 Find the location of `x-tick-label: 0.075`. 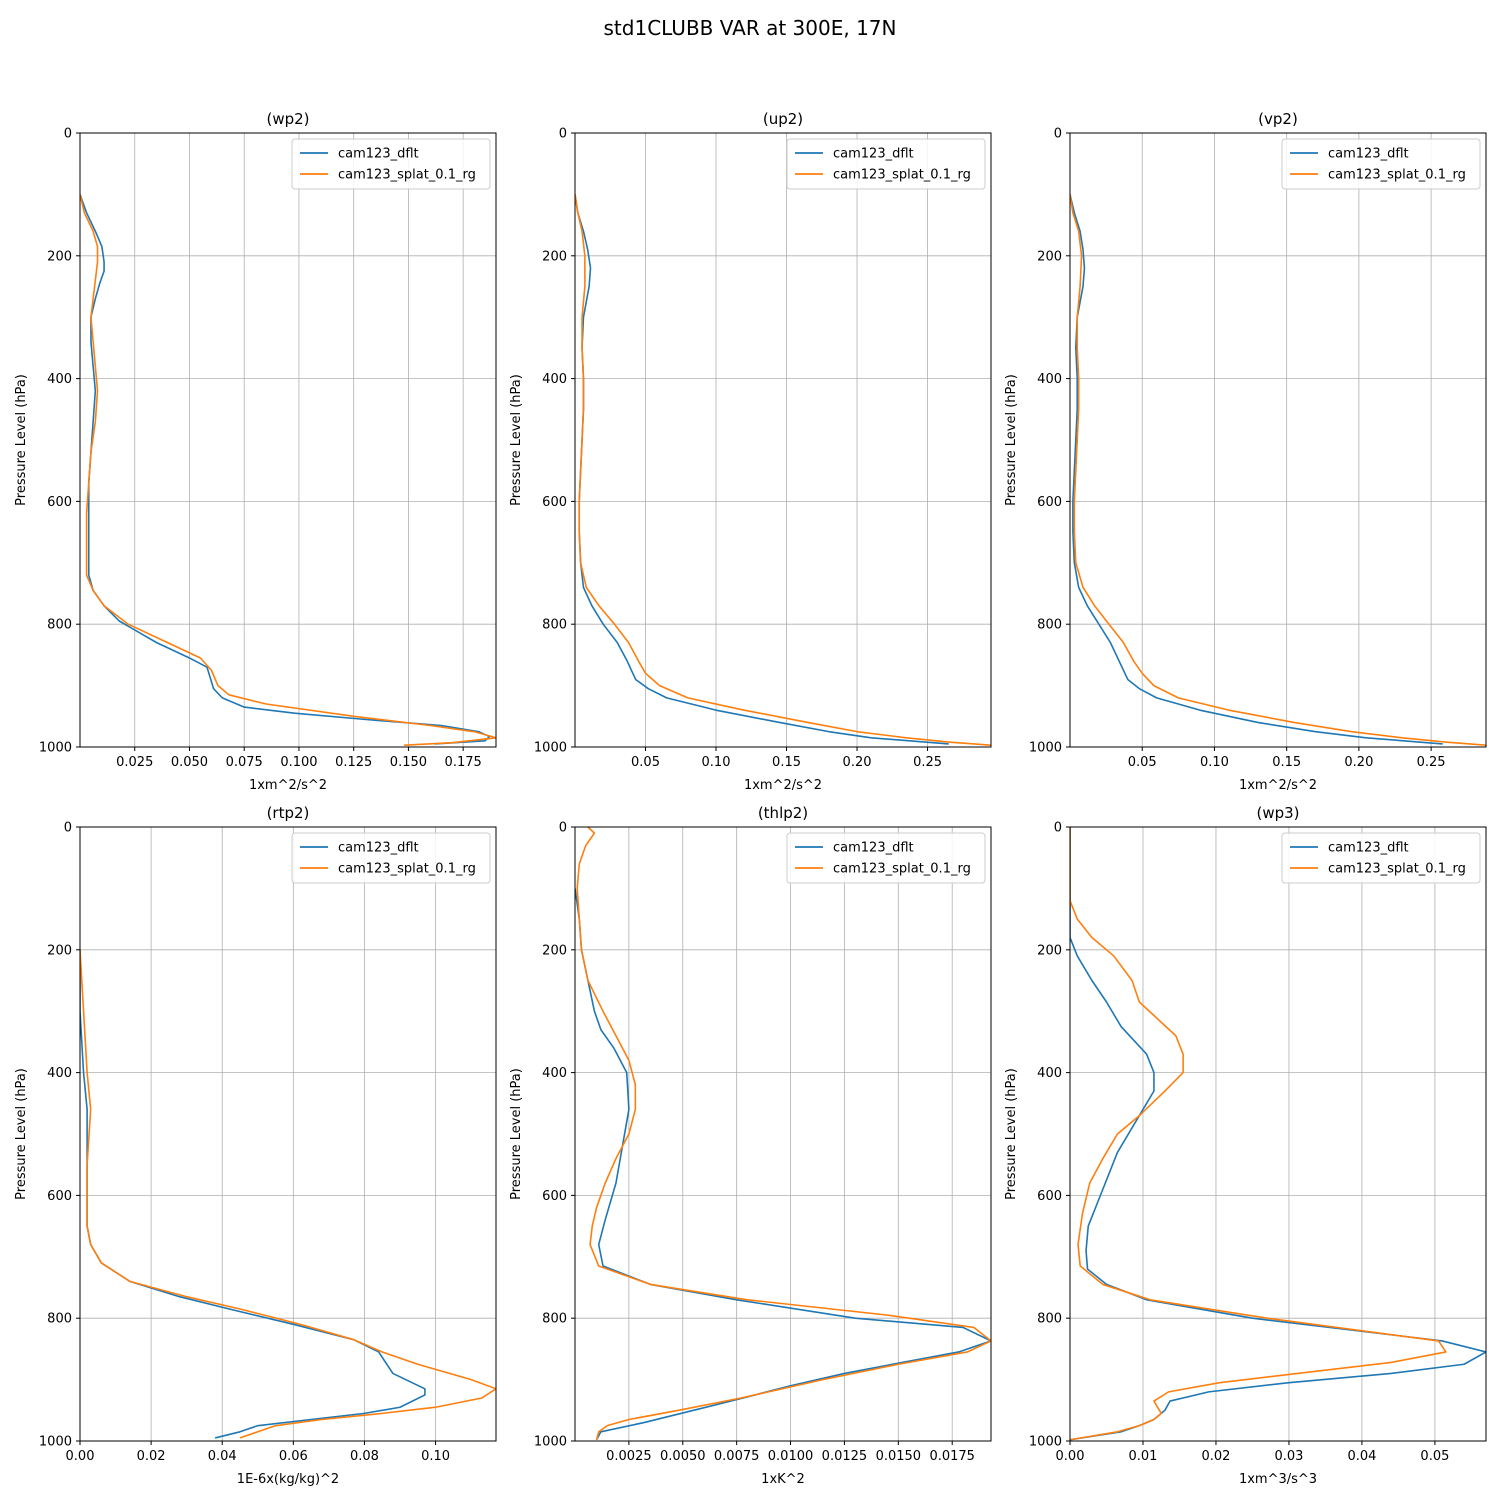

x-tick-label: 0.075 is located at coordinates (244, 762).